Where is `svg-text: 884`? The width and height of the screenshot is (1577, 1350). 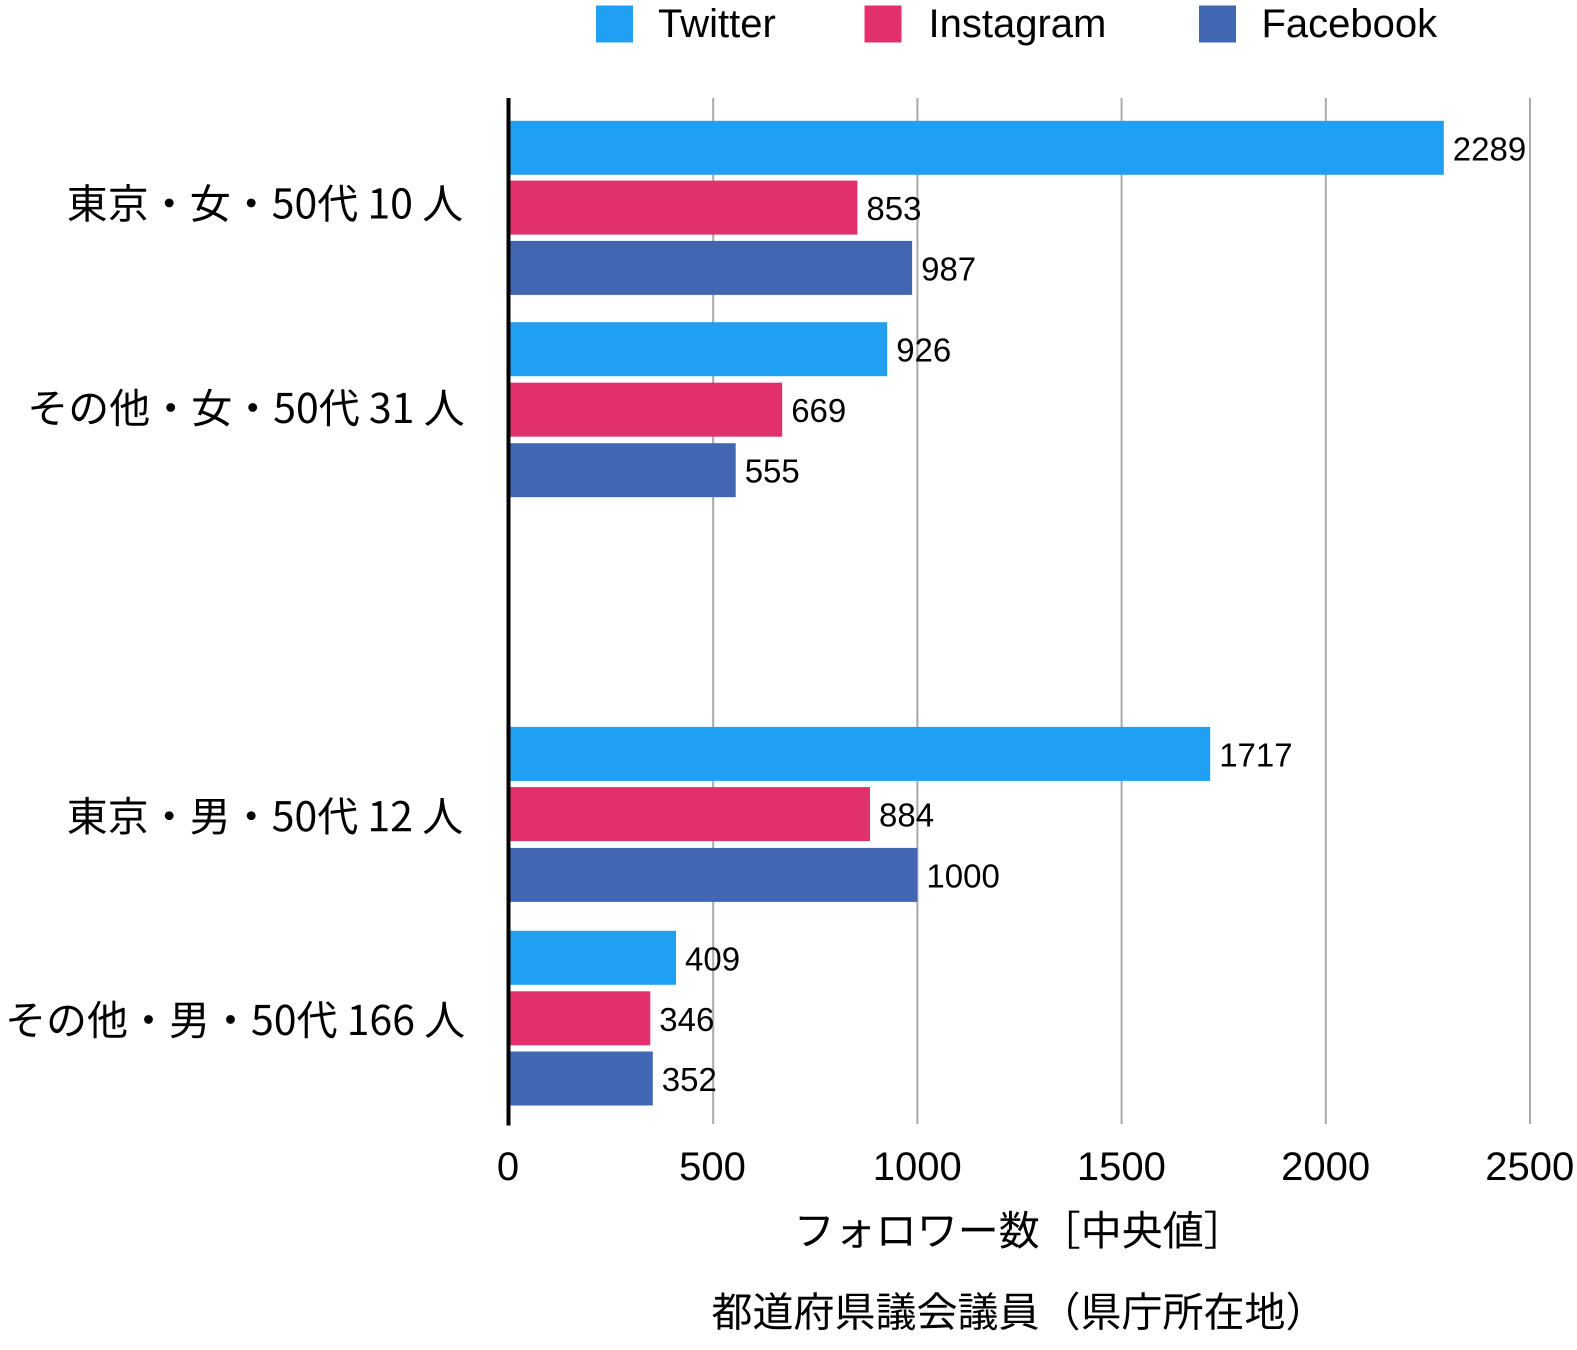 svg-text: 884 is located at coordinates (906, 815).